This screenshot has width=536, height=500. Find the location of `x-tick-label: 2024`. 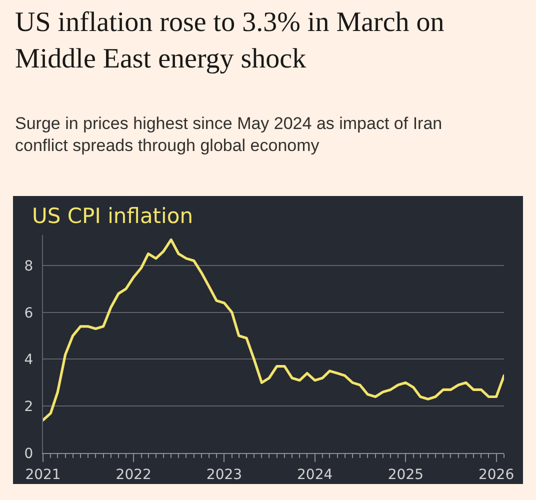

x-tick-label: 2024 is located at coordinates (315, 474).